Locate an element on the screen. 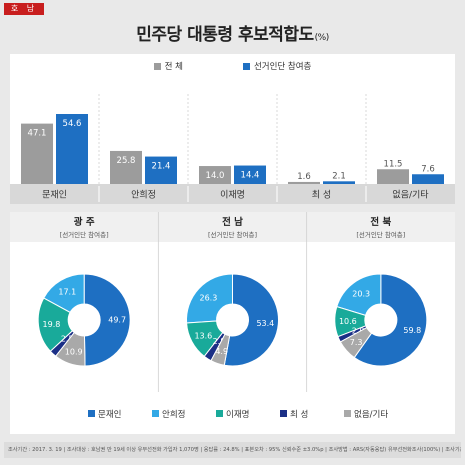 The height and width of the screenshot is (465, 465). pie-value-label: 2.8 is located at coordinates (219, 341).